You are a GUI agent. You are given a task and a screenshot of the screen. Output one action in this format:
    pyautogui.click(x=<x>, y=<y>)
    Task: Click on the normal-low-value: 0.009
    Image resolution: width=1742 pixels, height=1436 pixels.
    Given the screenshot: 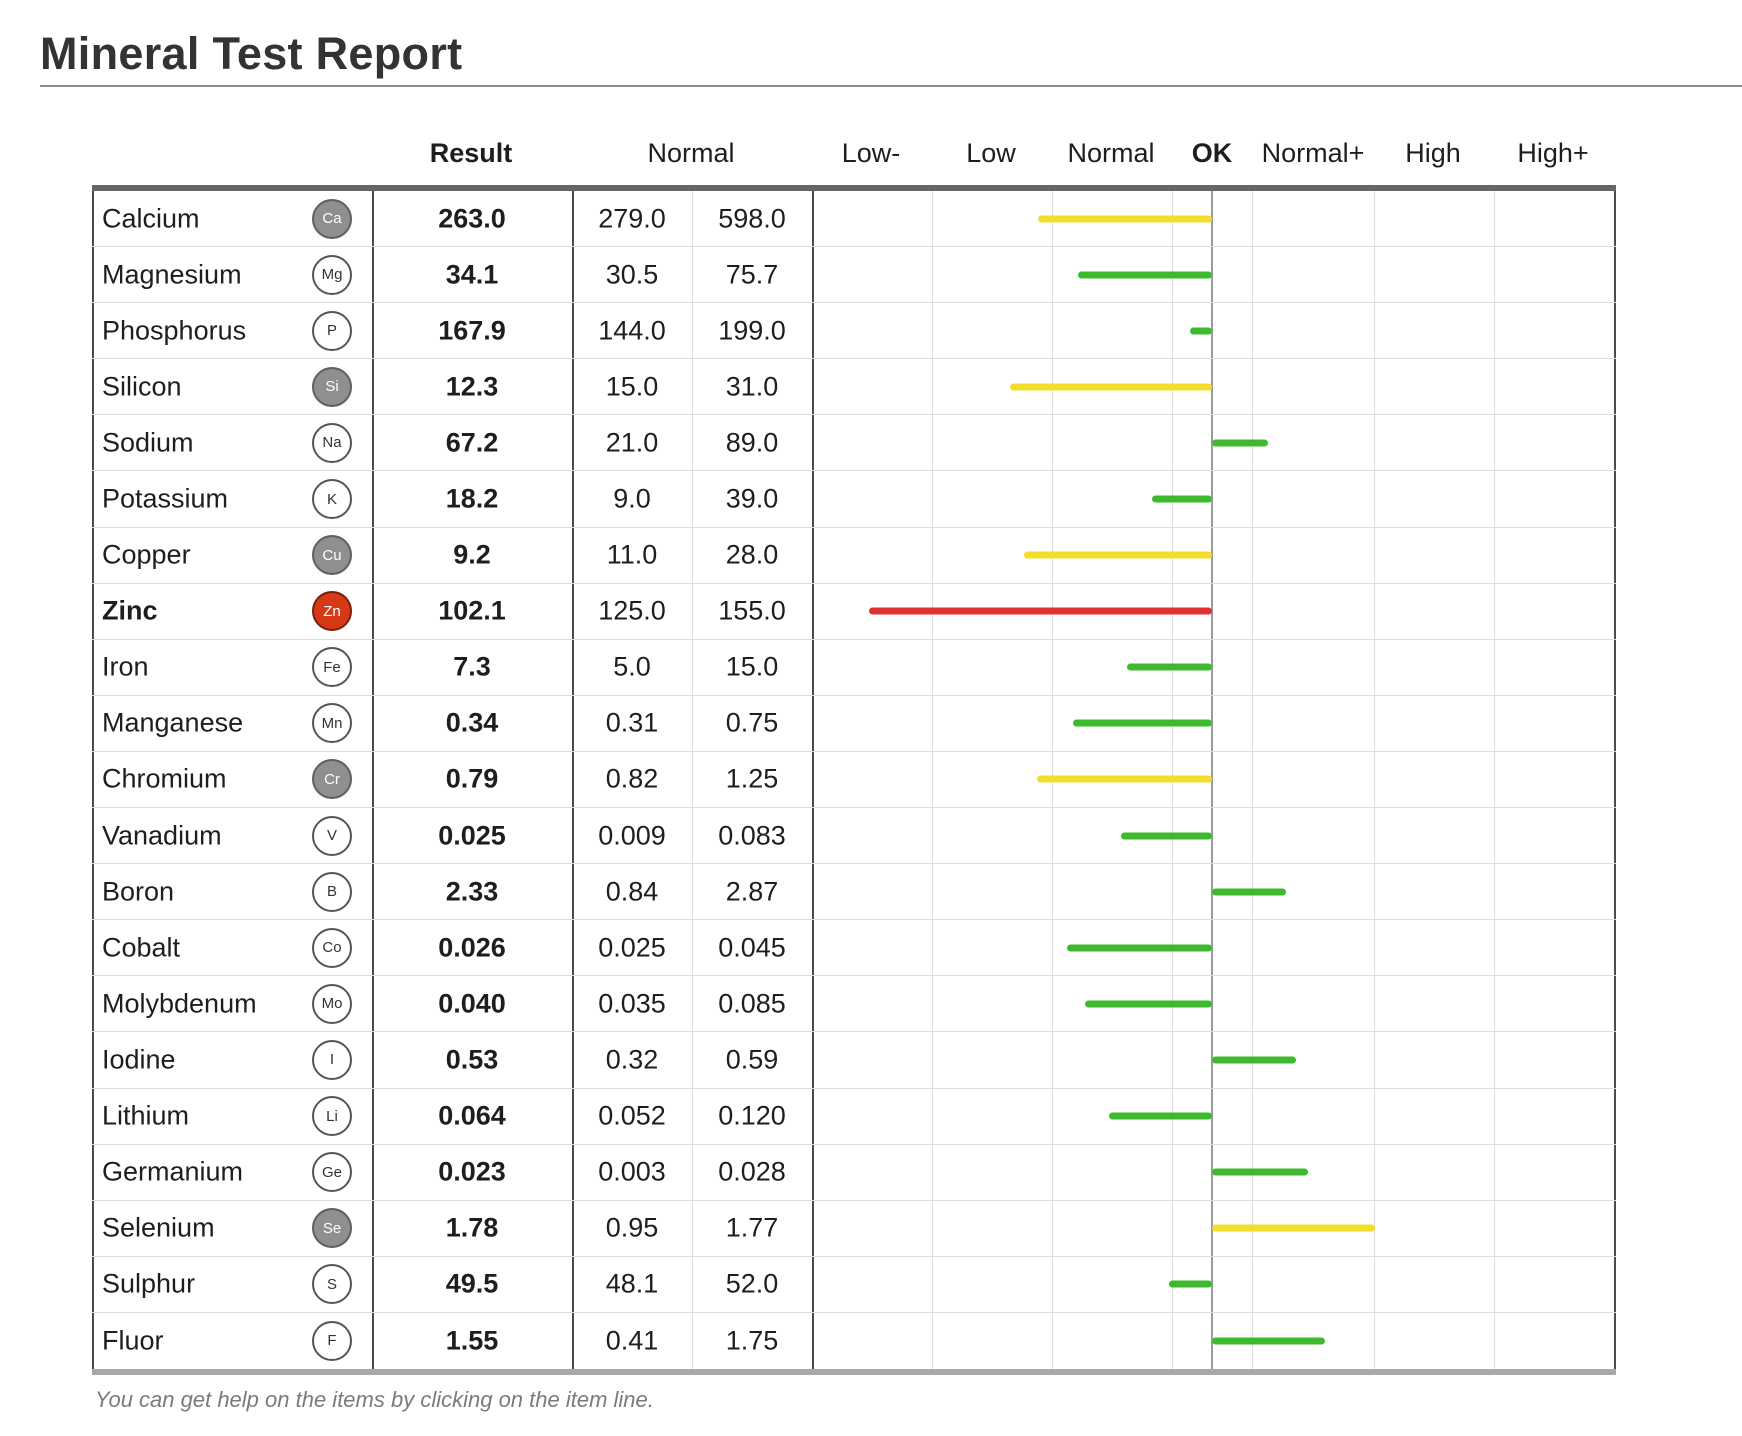 What is the action you would take?
    pyautogui.click(x=632, y=835)
    